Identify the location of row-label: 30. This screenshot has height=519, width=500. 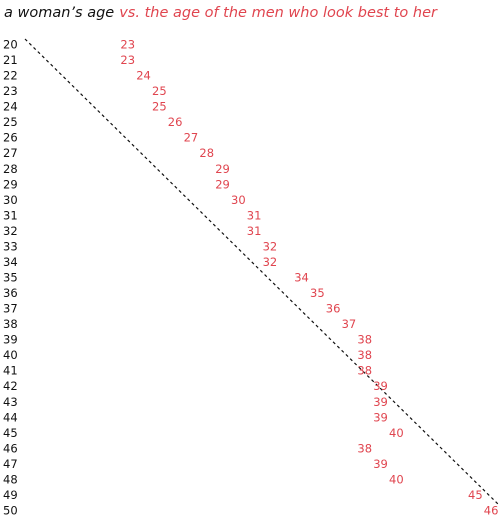
(10, 200).